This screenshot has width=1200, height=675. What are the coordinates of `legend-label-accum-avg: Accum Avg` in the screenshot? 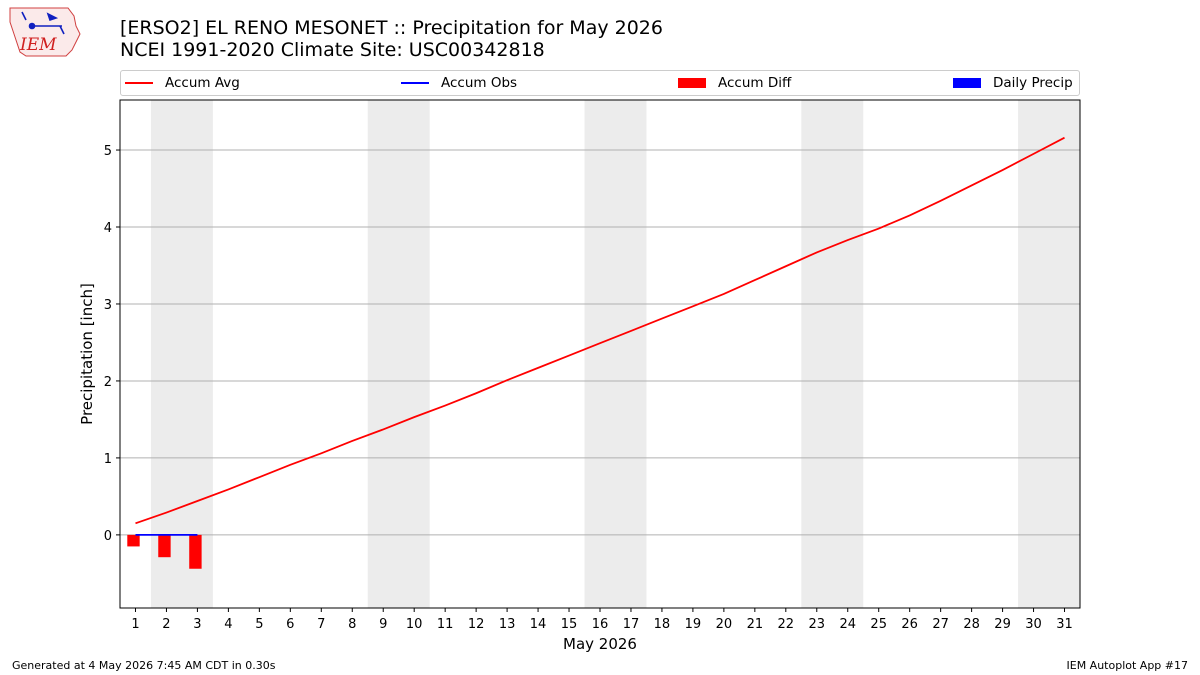 It's located at (202, 83).